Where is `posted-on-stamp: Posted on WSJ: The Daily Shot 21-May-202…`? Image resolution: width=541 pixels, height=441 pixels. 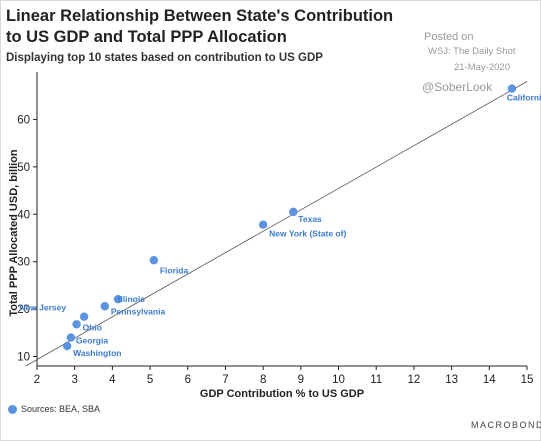 posted-on-stamp: Posted on WSJ: The Daily Shot 21-May-202… is located at coordinates (469, 51).